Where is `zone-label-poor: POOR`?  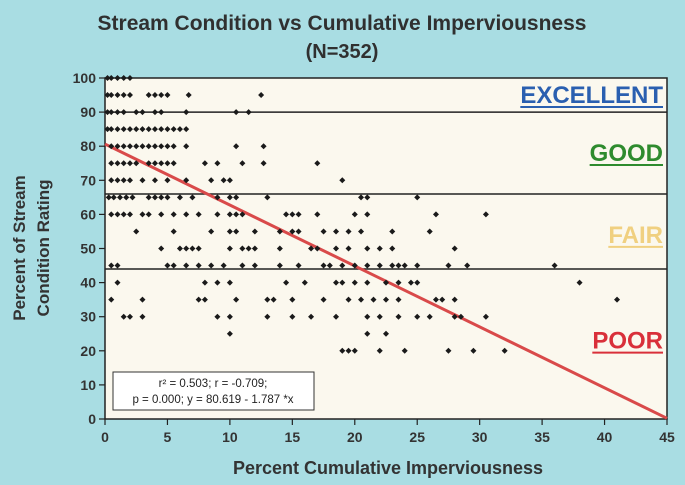
zone-label-poor: POOR is located at coordinates (627, 341).